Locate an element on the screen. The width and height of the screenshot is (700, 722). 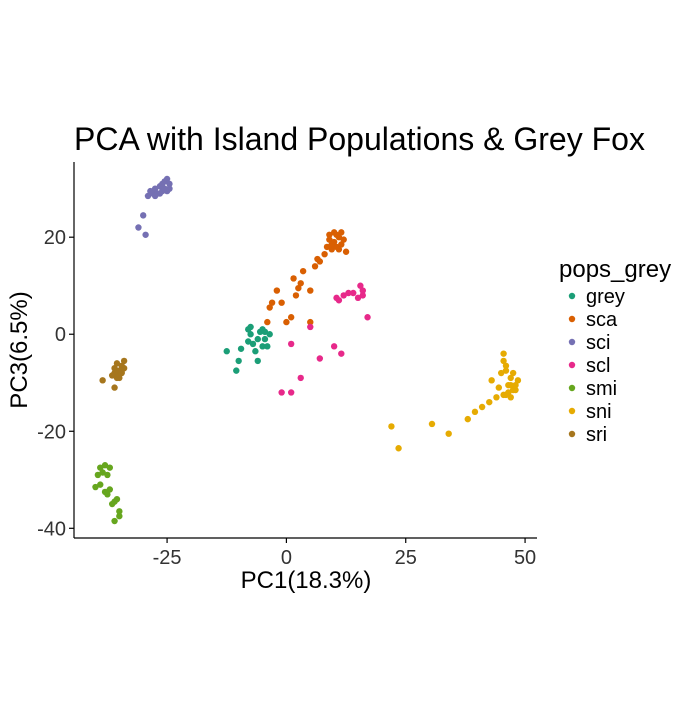
legend-label: scl is located at coordinates (598, 366).